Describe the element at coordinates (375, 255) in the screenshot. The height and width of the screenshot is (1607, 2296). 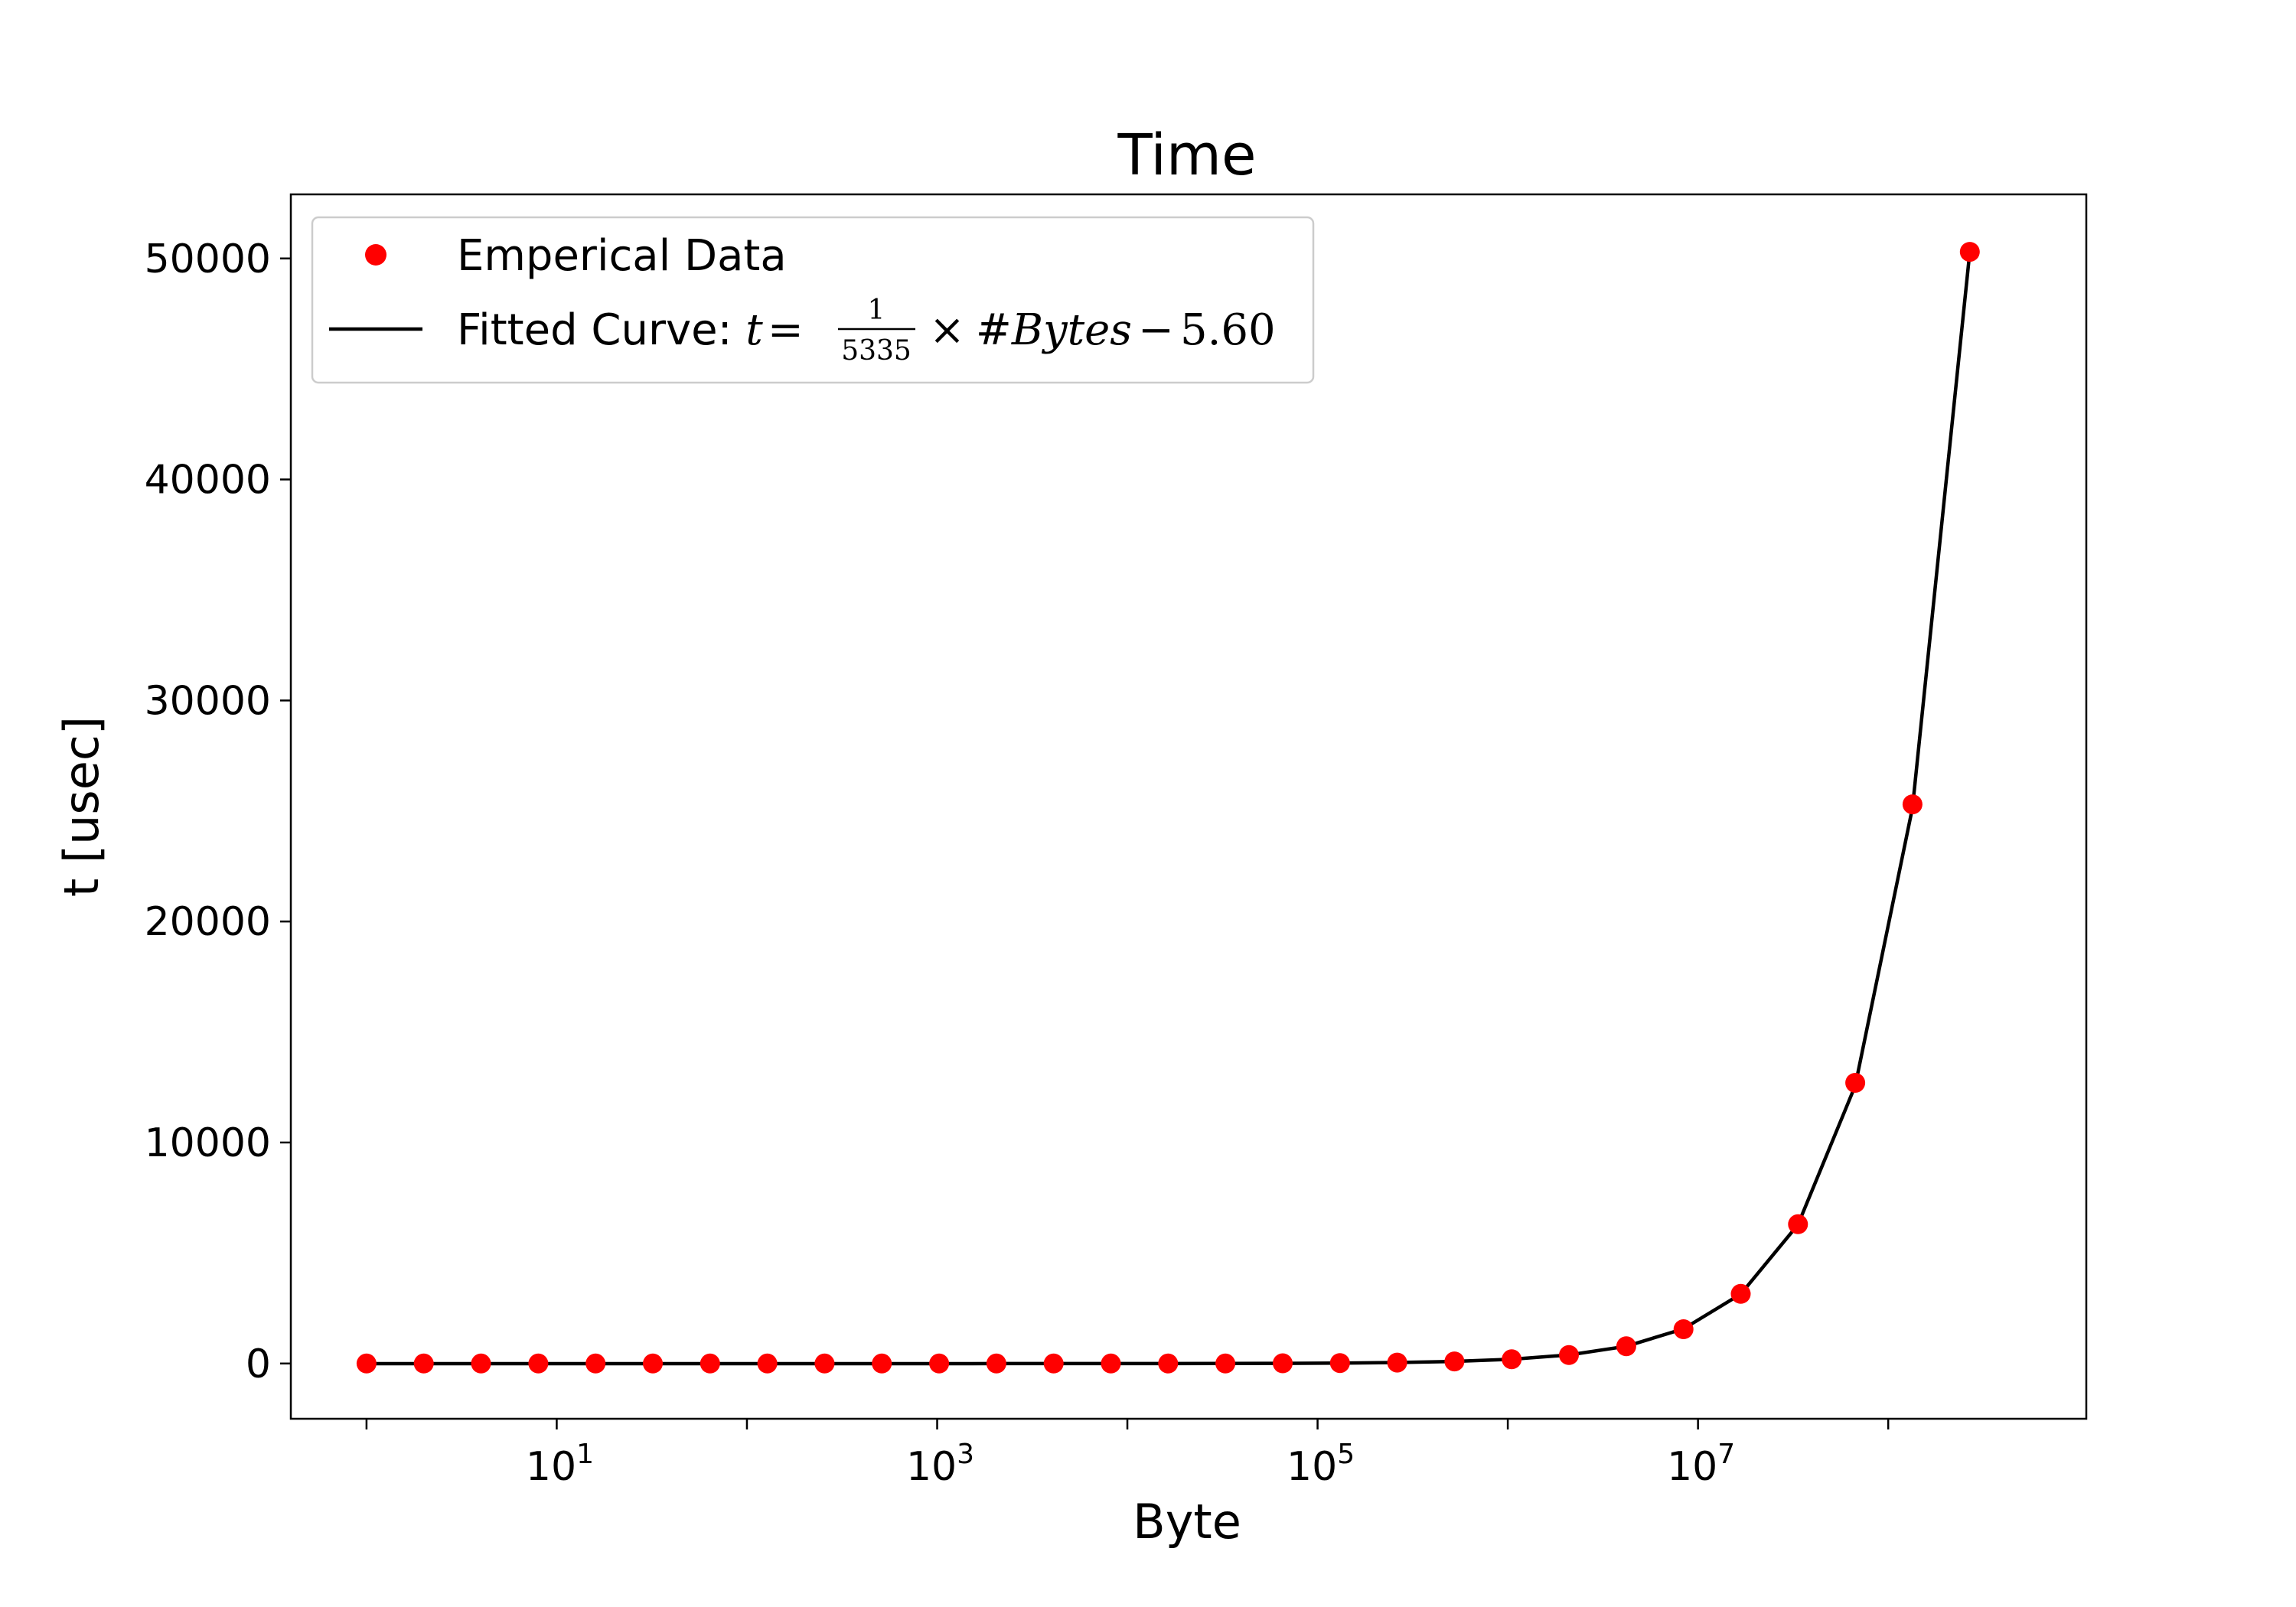
I see `legend-marker-empirical` at that location.